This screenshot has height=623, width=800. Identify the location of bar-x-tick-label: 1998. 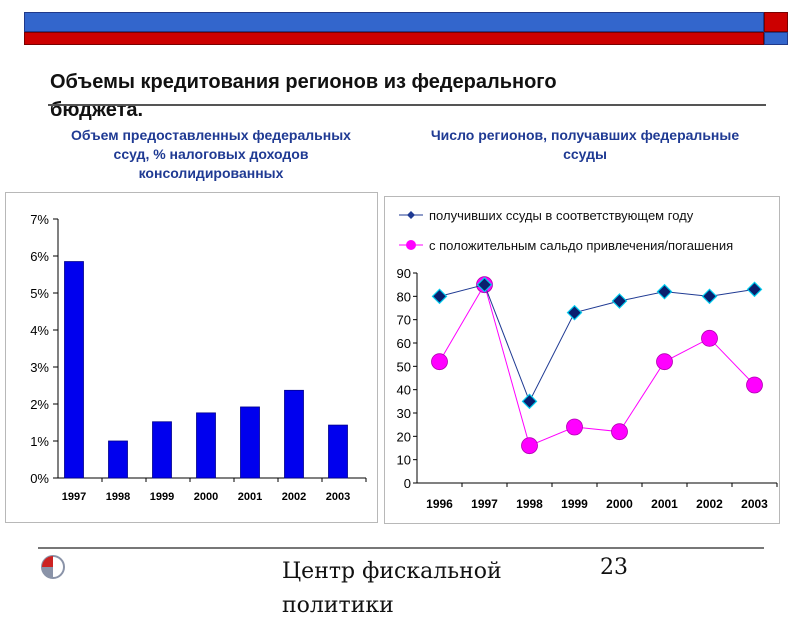
(118, 497).